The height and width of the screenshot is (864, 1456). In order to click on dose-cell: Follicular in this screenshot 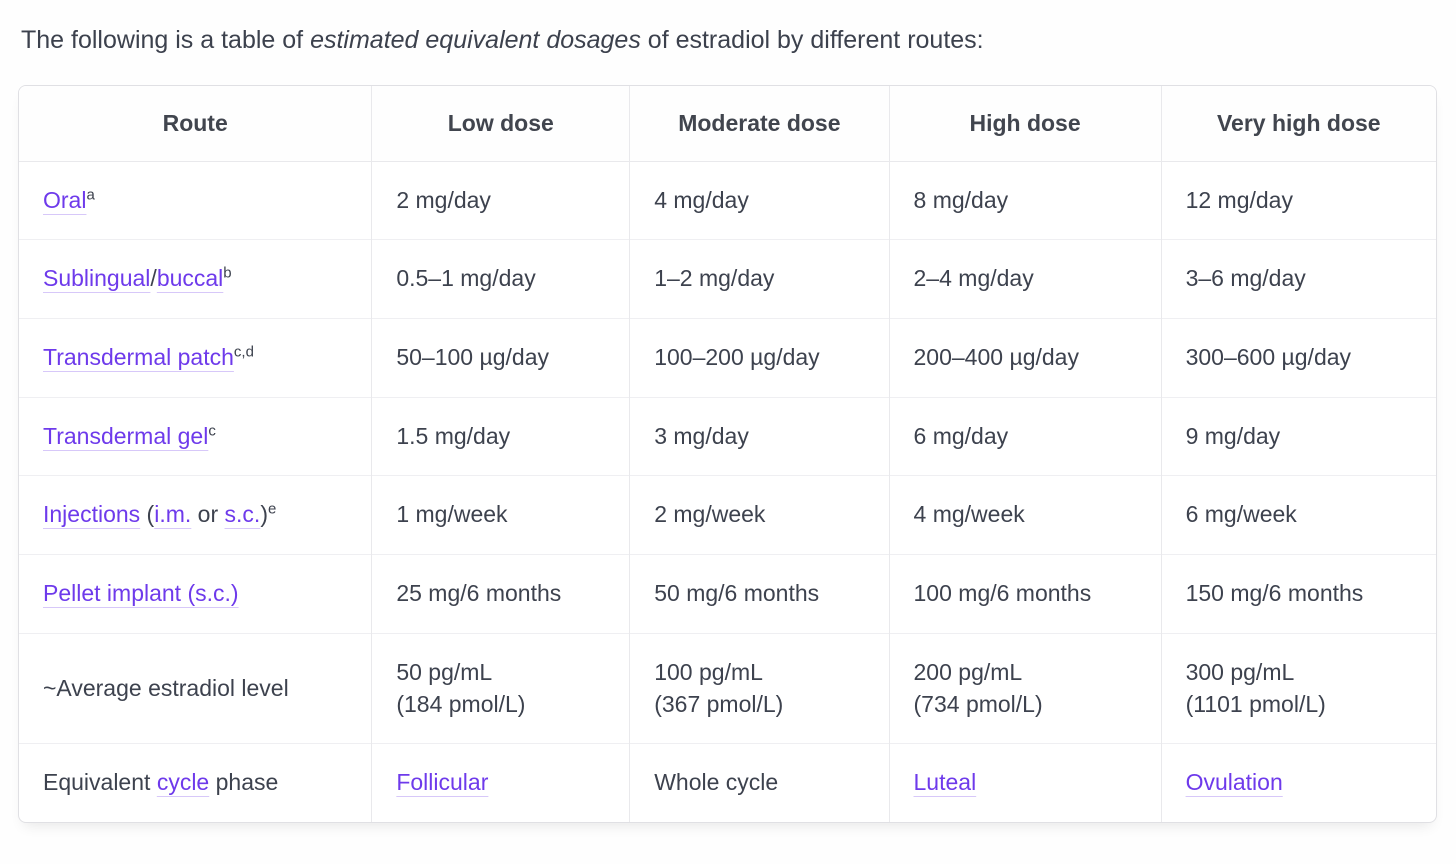, I will do `click(500, 783)`.